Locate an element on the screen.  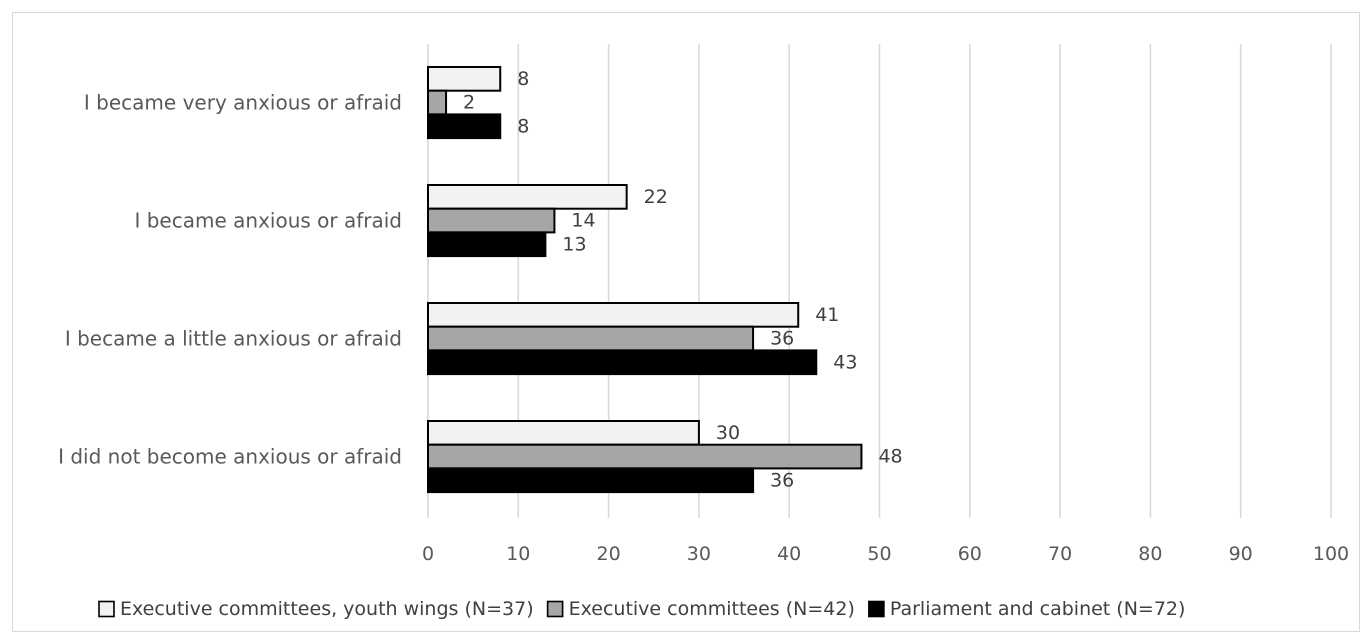
data-label: 14 is located at coordinates (583, 221).